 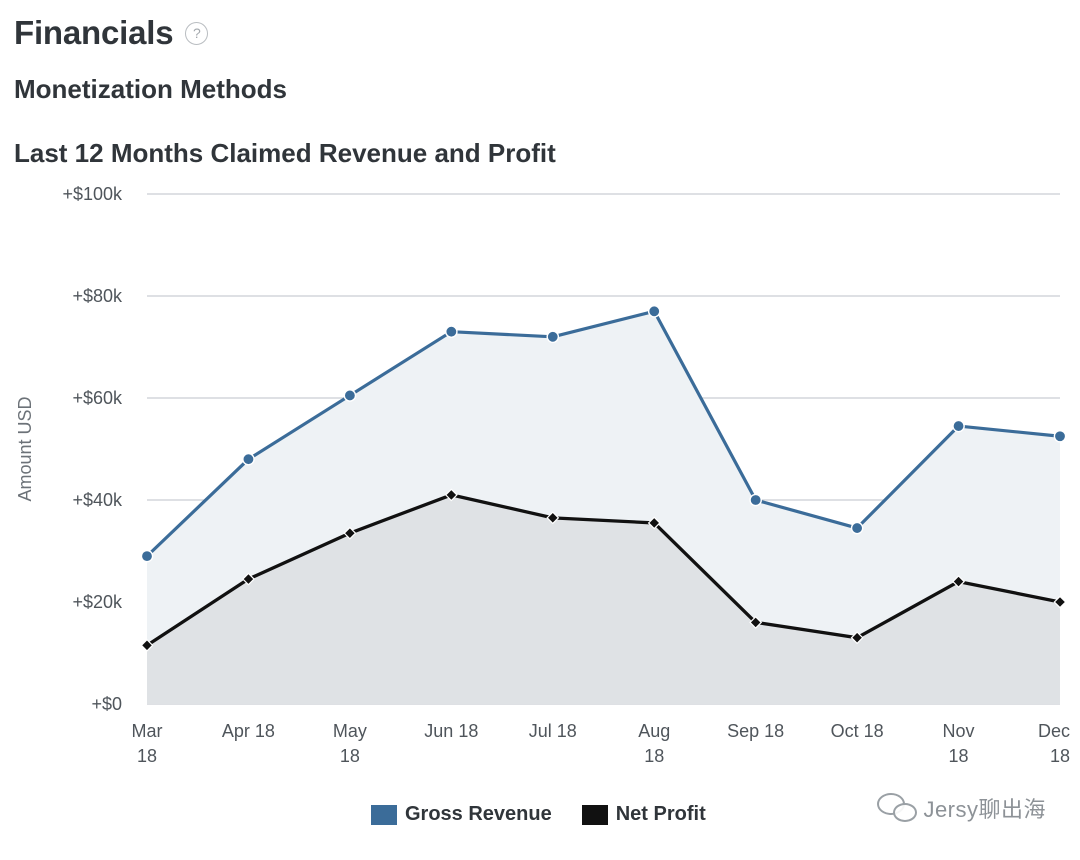 What do you see at coordinates (755, 731) in the screenshot?
I see `x-tick-label-6: Sep 18` at bounding box center [755, 731].